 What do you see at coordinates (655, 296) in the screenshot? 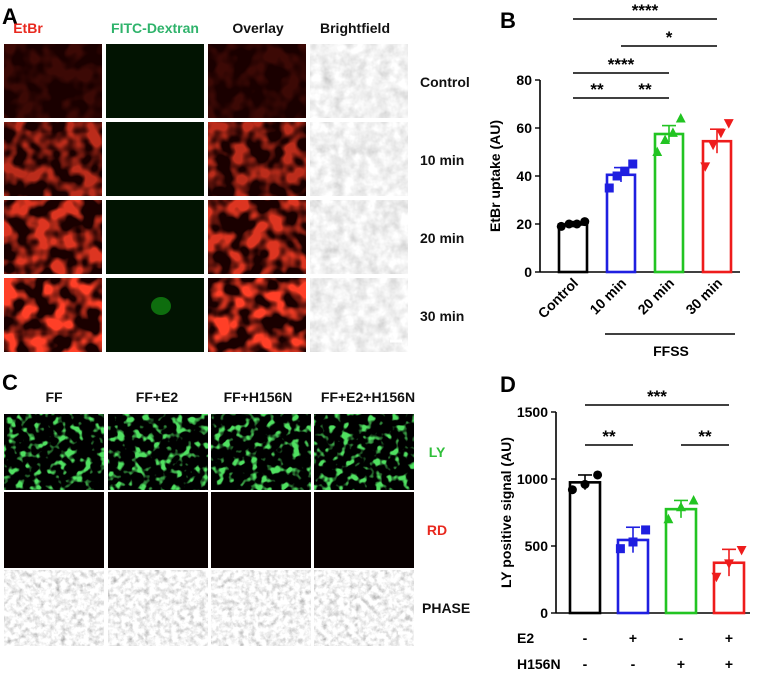
I see `x-tick-label: 20 min` at bounding box center [655, 296].